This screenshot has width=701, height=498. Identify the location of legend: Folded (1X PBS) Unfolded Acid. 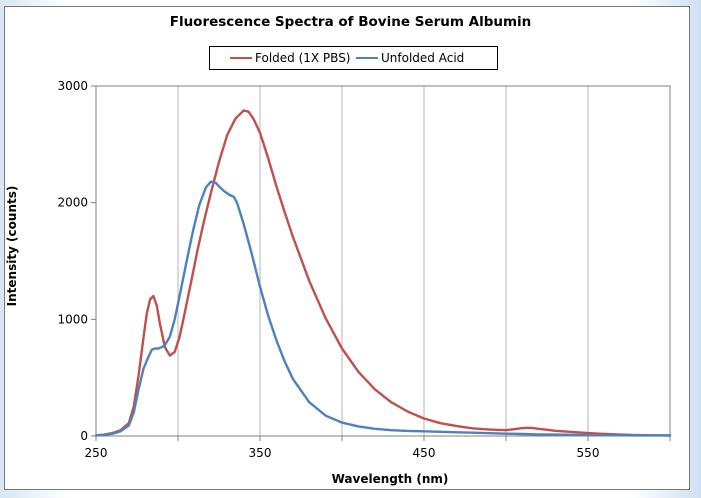
(353, 58).